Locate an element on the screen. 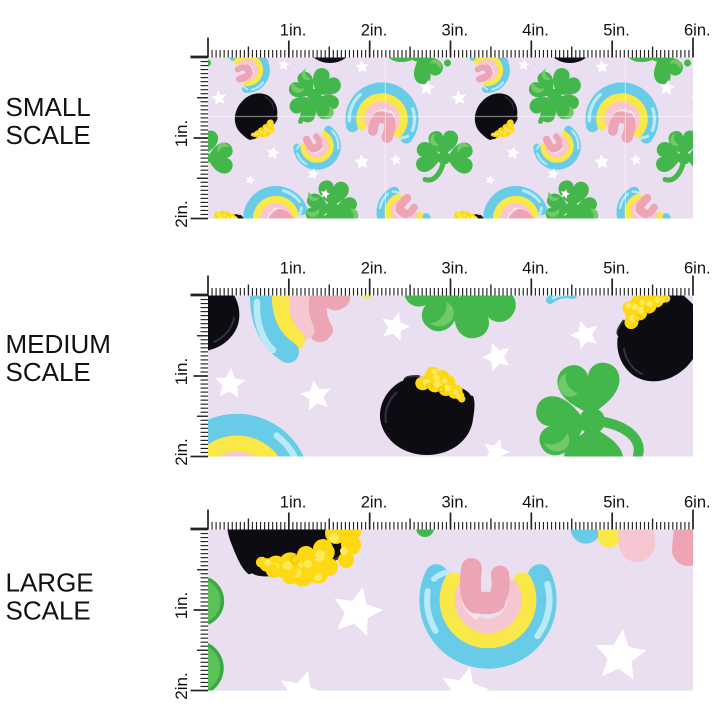  svg-text: SMALL is located at coordinates (48, 107).